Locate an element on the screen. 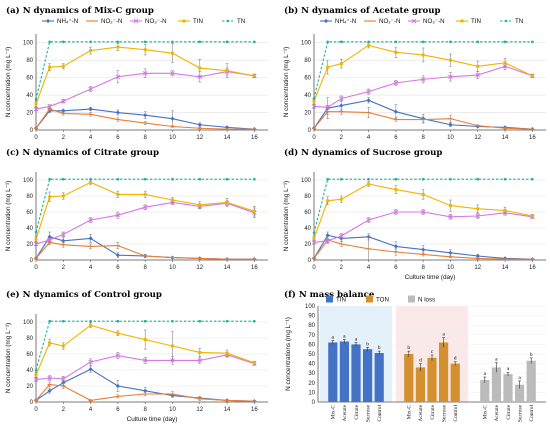 The width and height of the screenshot is (550, 428). legend-label: TON is located at coordinates (382, 299).